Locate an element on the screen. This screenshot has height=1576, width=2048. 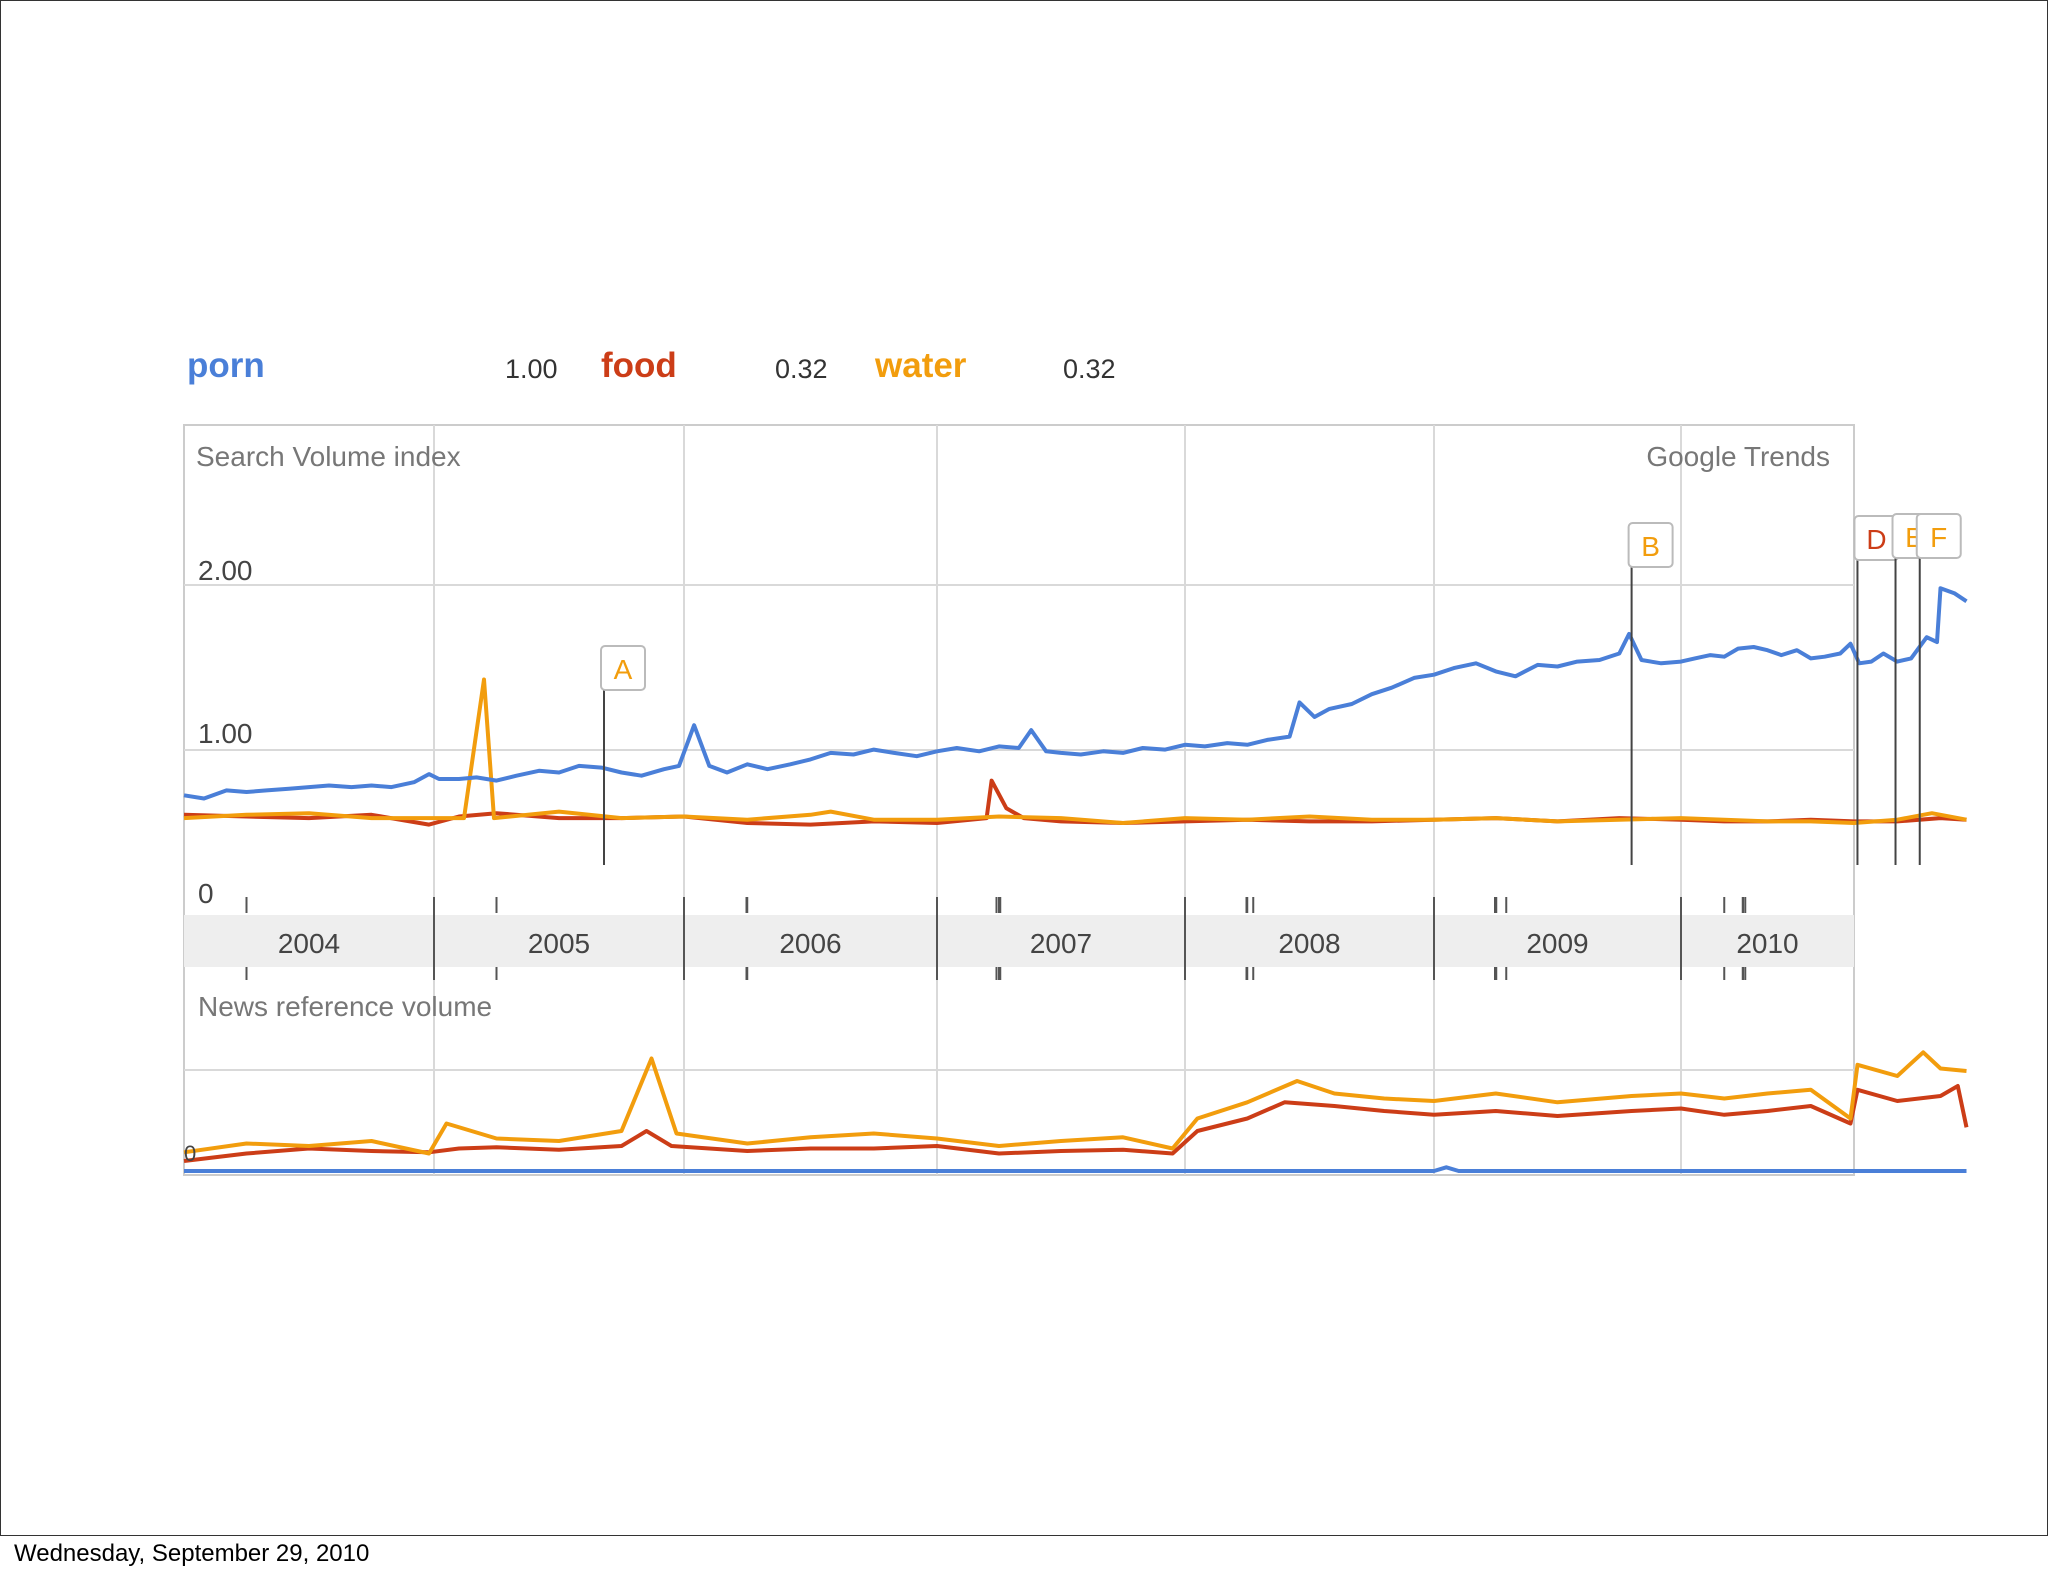
google-trends-brand: Google Trends is located at coordinates (1738, 456).